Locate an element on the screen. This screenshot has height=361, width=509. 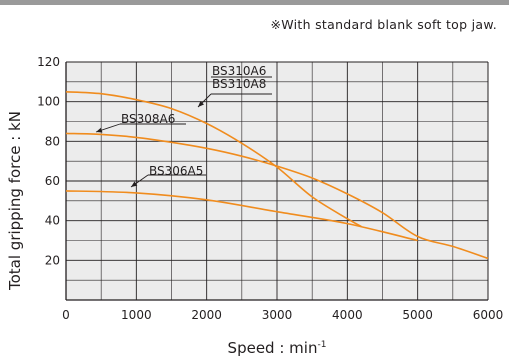
x-axis-title-text: Speed : min is located at coordinates (272, 348).